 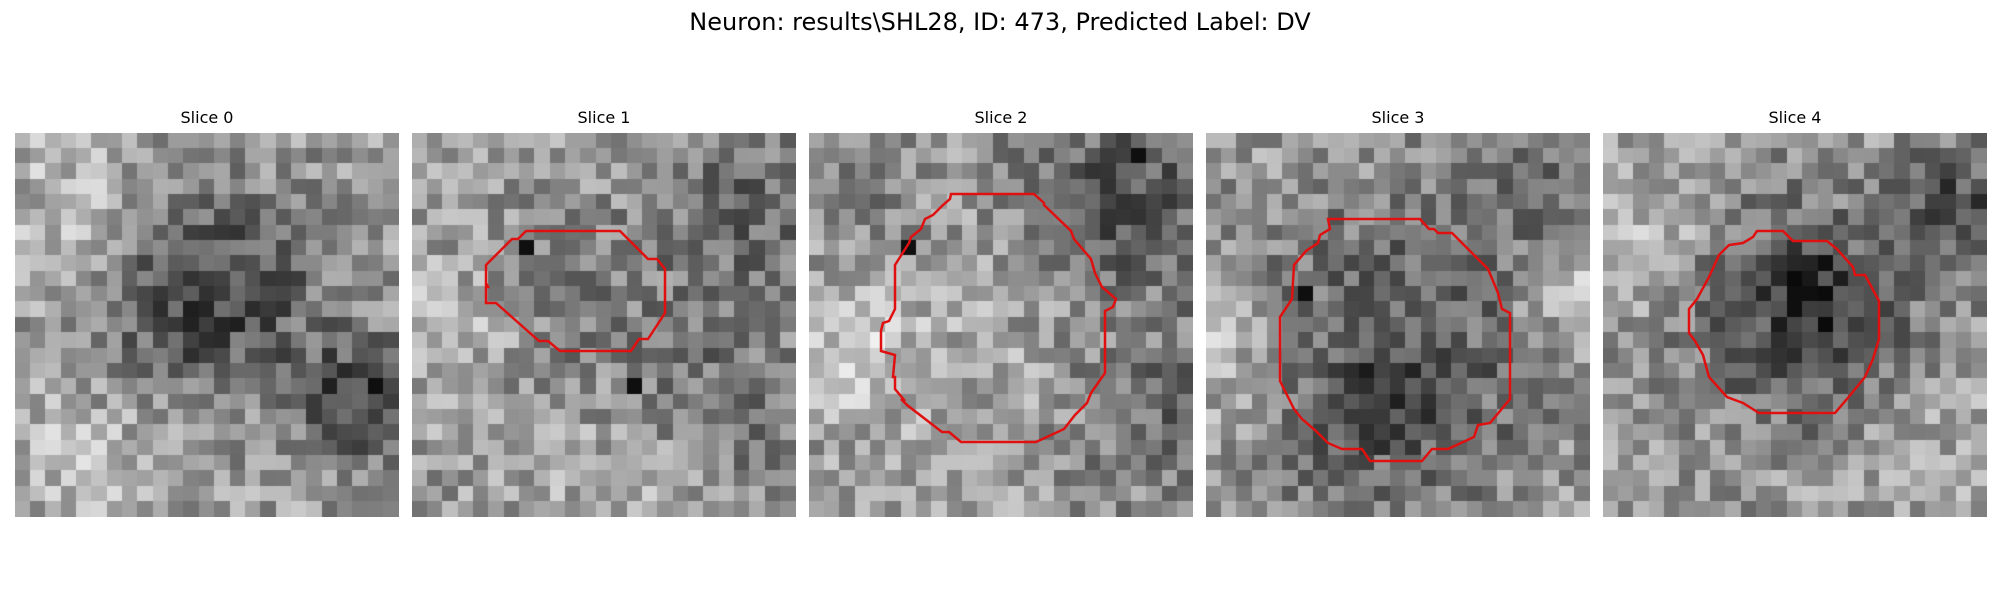 What do you see at coordinates (1398, 117) in the screenshot?
I see `slice-title-3: Slice 3` at bounding box center [1398, 117].